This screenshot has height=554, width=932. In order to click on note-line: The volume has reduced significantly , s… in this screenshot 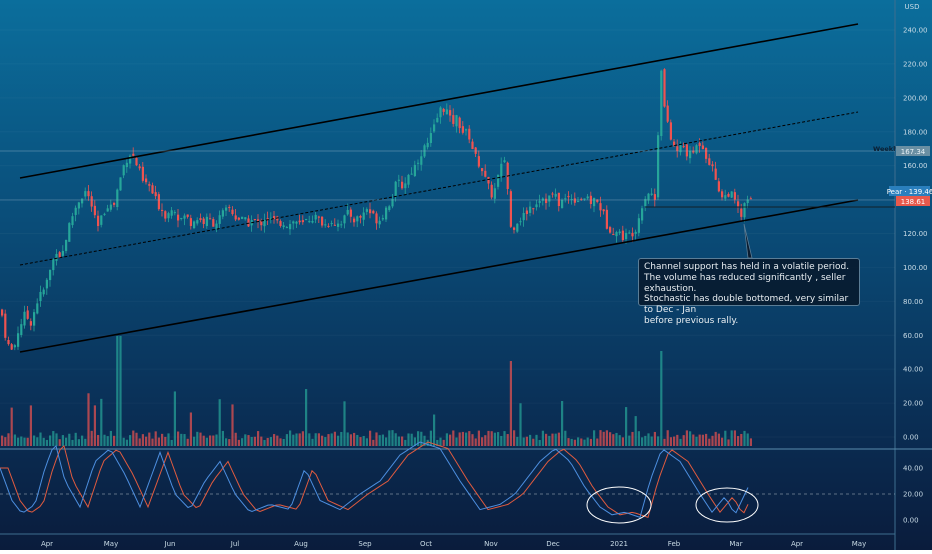, I will do `click(745, 283)`.